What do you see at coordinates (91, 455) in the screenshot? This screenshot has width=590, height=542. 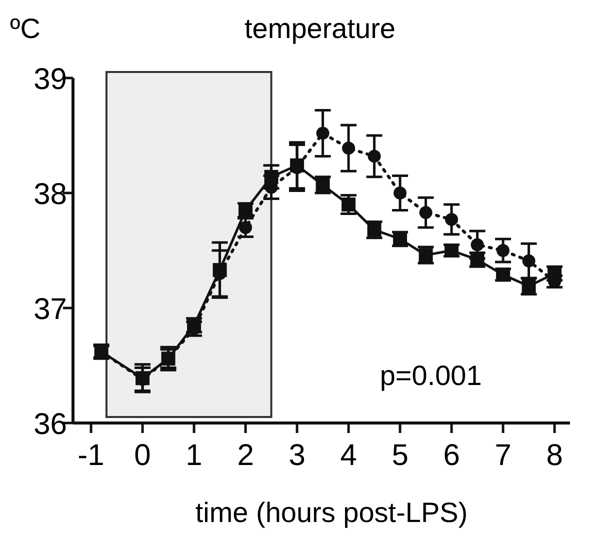 I see `x-tick-label: -1` at bounding box center [91, 455].